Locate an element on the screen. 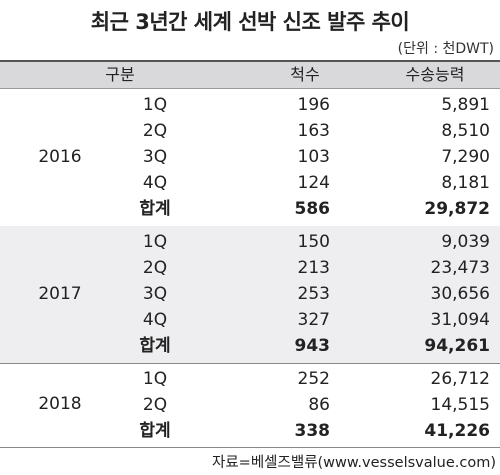 This screenshot has height=475, width=500. count-cell: 586 is located at coordinates (312, 209).